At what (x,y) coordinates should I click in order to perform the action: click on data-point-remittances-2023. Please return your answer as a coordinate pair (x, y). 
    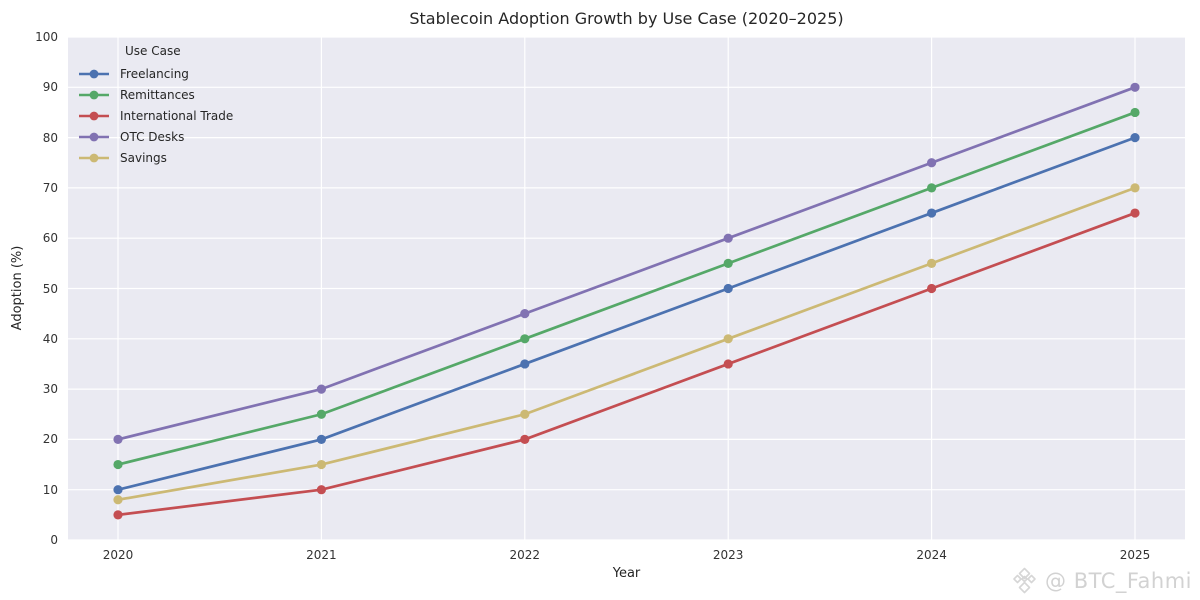
    Looking at the image, I should click on (728, 263).